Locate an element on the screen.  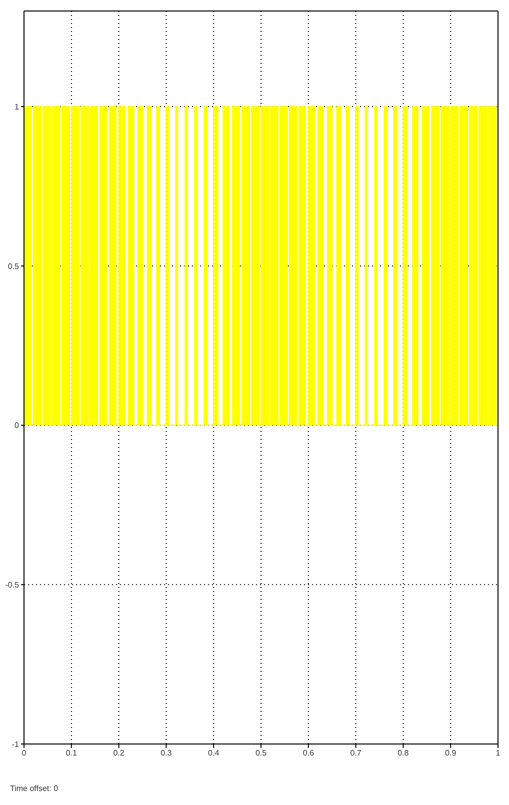
x-tick-label: 0.2 is located at coordinates (119, 753).